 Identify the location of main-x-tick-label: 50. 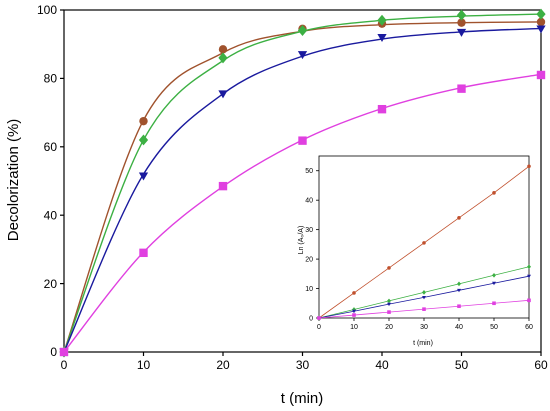
(462, 365).